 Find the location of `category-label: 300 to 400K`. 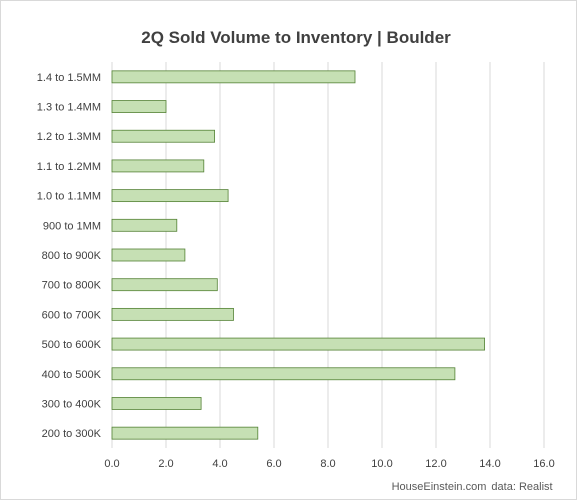

category-label: 300 to 400K is located at coordinates (72, 404).